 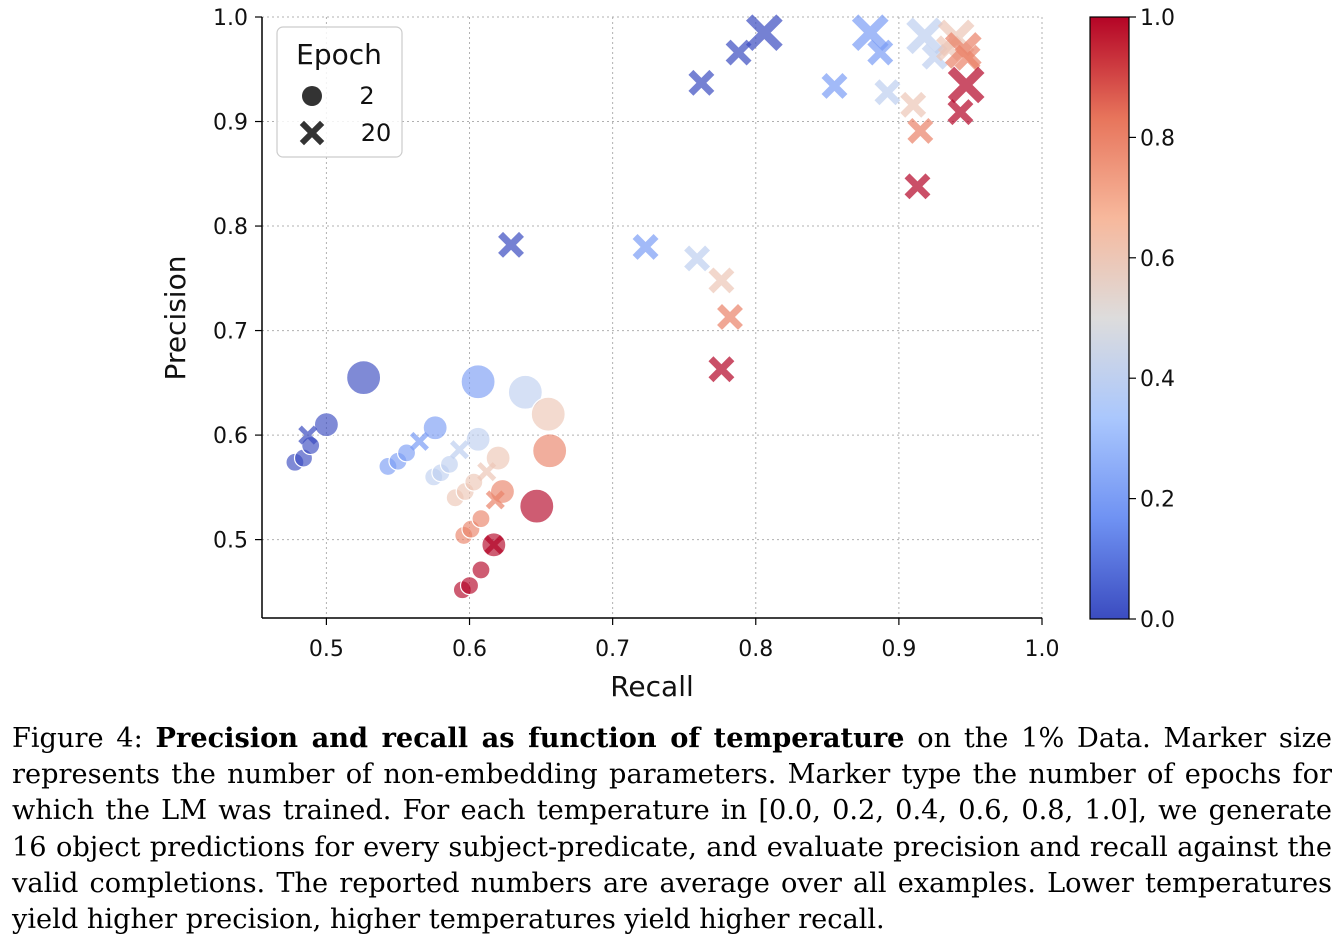 What do you see at coordinates (77, 738) in the screenshot?
I see `caption-label: Figure 4:` at bounding box center [77, 738].